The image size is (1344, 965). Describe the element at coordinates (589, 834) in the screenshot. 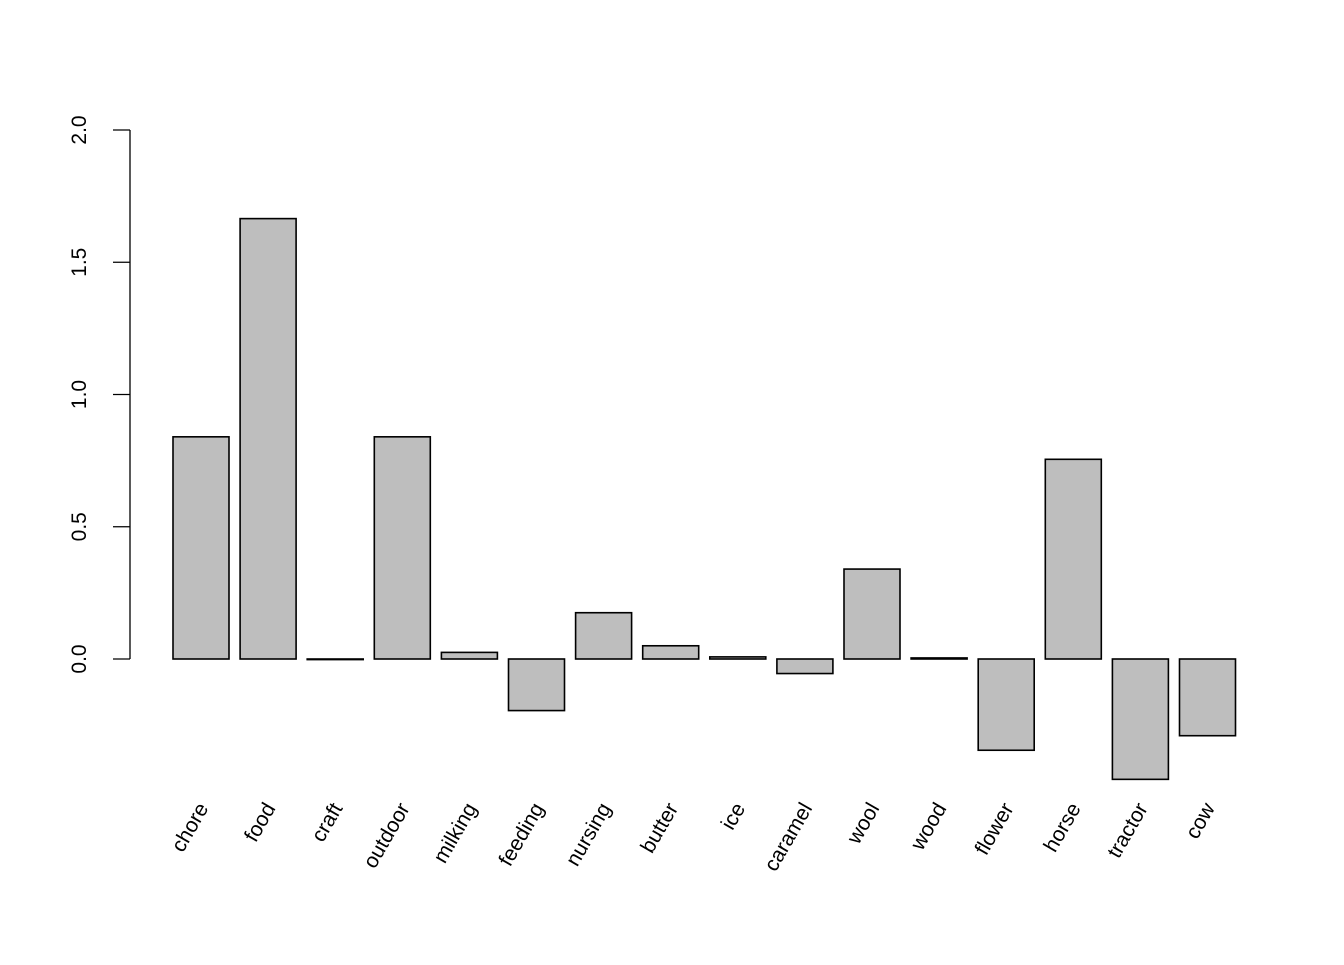

I see `x-tick-label-nursing: nursing` at that location.